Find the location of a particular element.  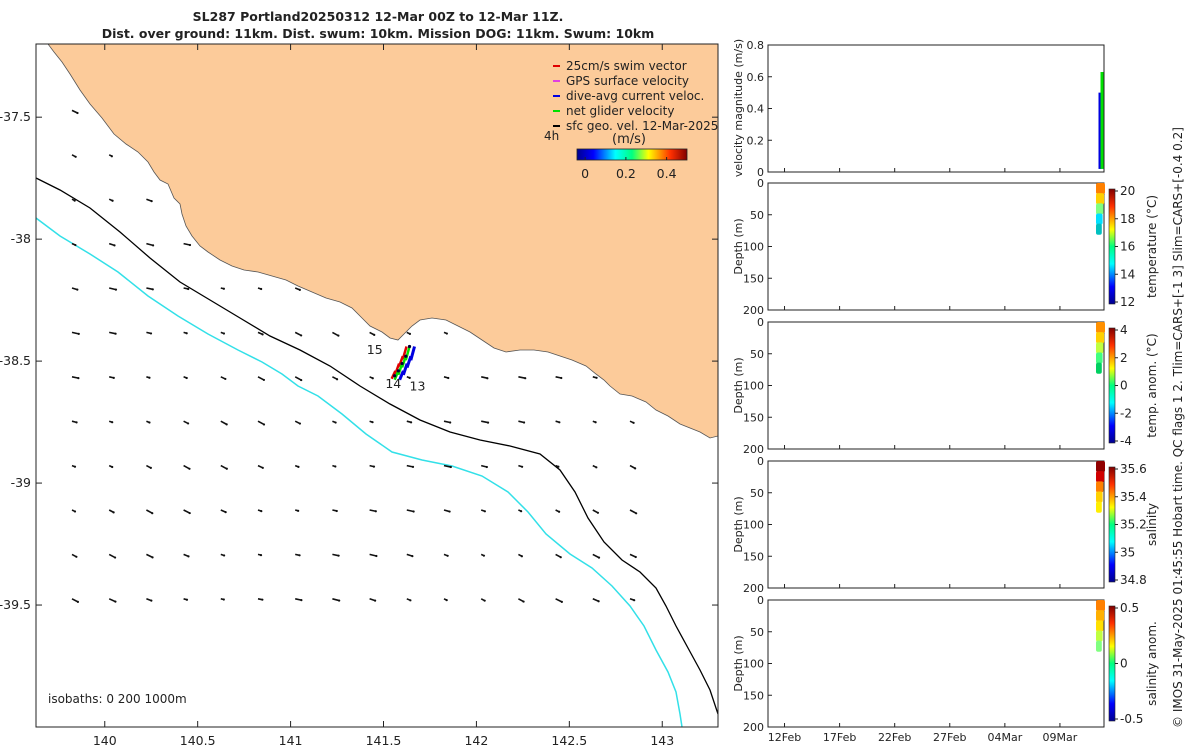

isobath-label: isobaths: 0 200 1000m is located at coordinates (117, 699).